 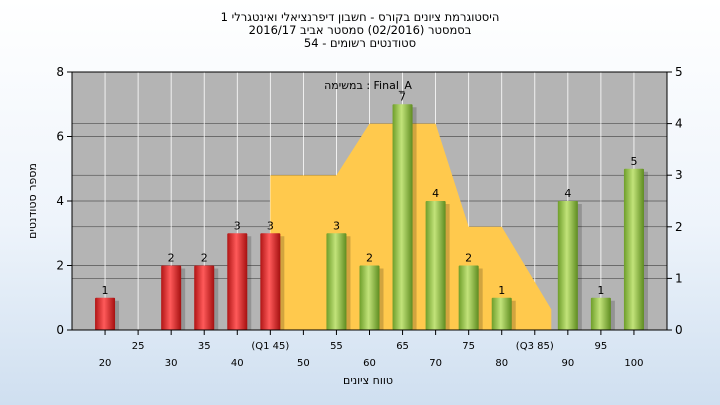 What do you see at coordinates (60, 266) in the screenshot?
I see `y-tick-label: 2` at bounding box center [60, 266].